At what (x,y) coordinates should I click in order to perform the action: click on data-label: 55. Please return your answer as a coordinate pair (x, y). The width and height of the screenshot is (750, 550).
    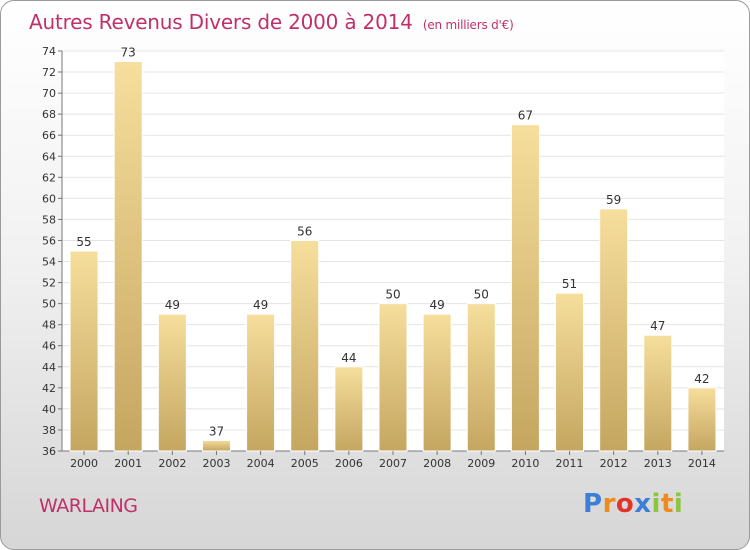
    Looking at the image, I should click on (83, 242).